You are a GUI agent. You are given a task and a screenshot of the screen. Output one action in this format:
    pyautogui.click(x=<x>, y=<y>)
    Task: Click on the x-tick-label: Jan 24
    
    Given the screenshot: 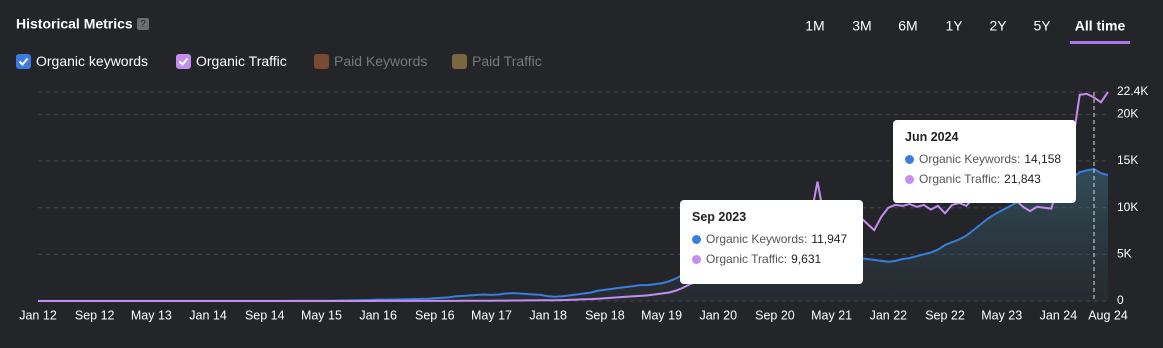 What is the action you would take?
    pyautogui.click(x=1059, y=315)
    